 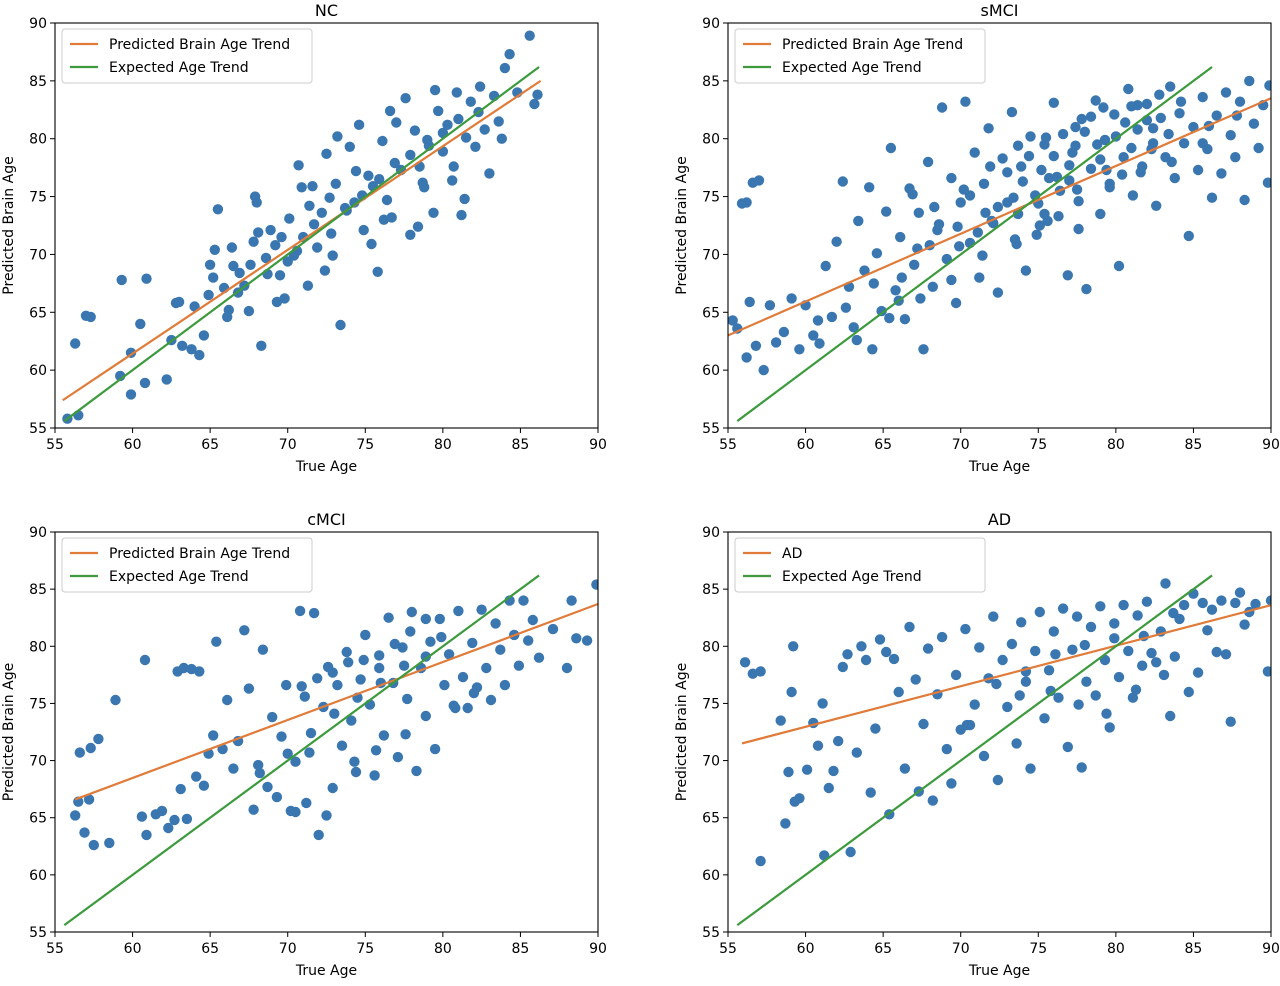 What do you see at coordinates (1194, 445) in the screenshot?
I see `x-tick-label: 85` at bounding box center [1194, 445].